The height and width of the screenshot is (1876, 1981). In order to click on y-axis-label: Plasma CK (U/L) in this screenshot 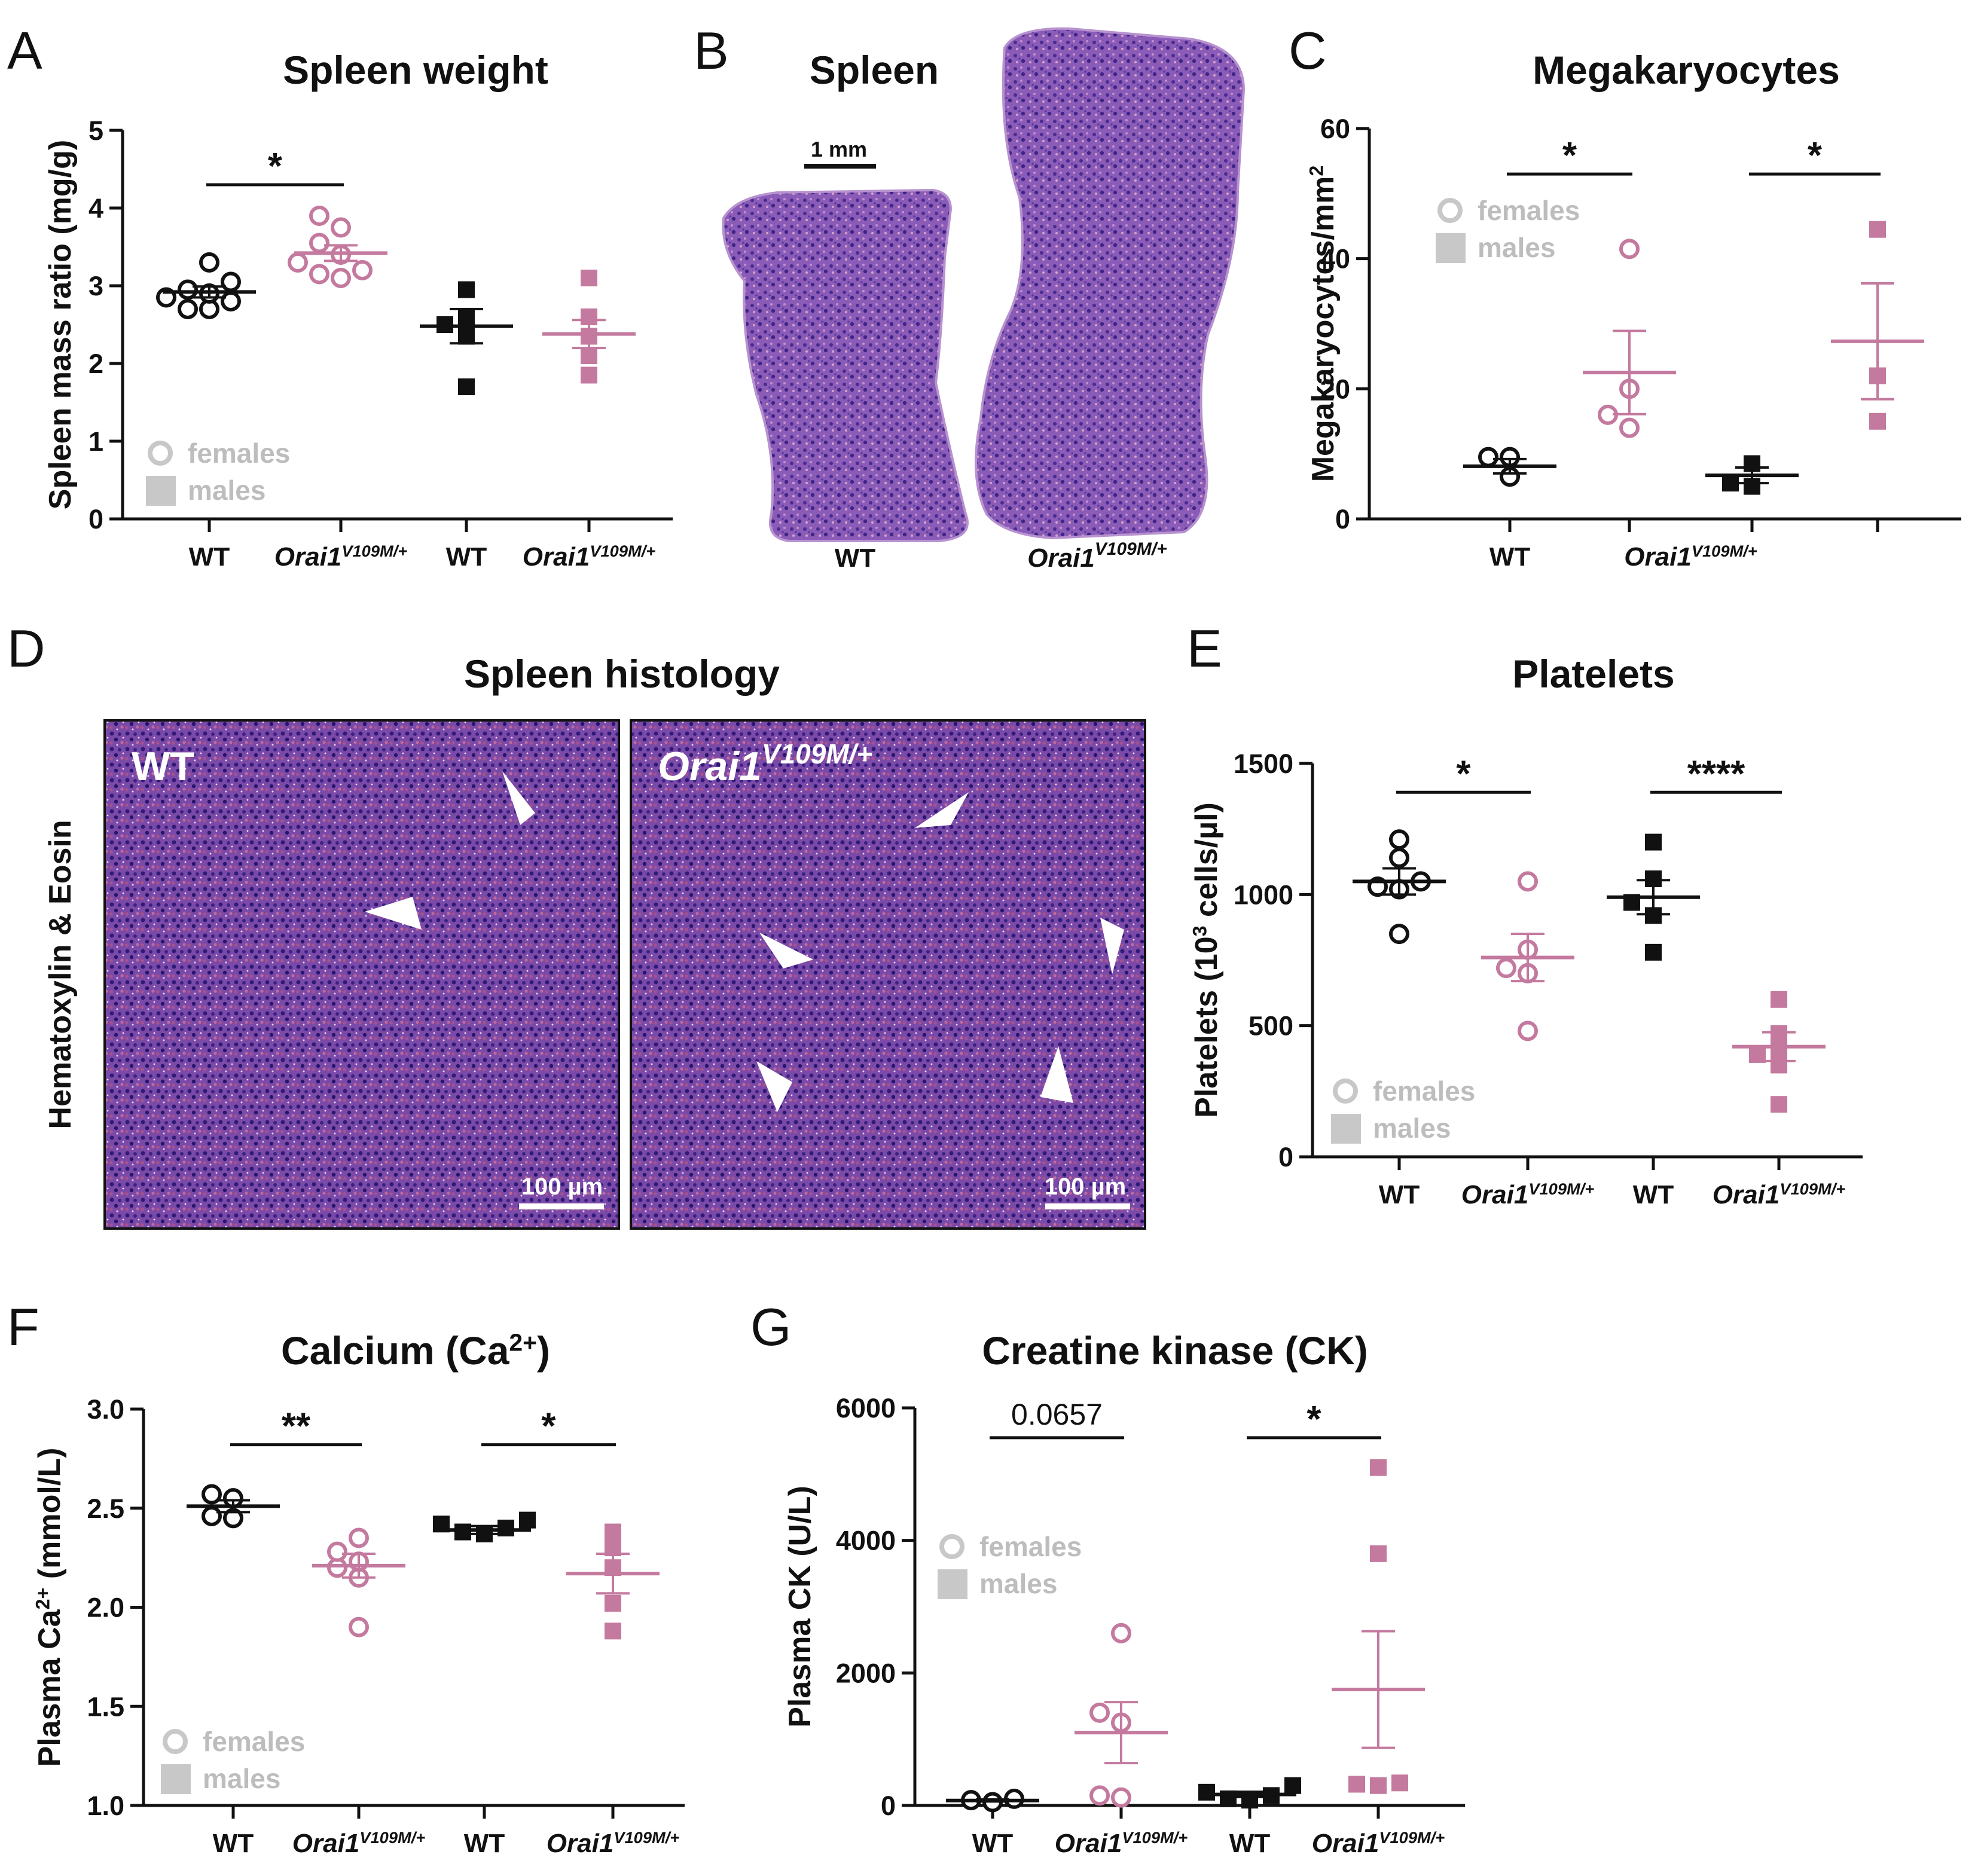, I will do `click(800, 1607)`.